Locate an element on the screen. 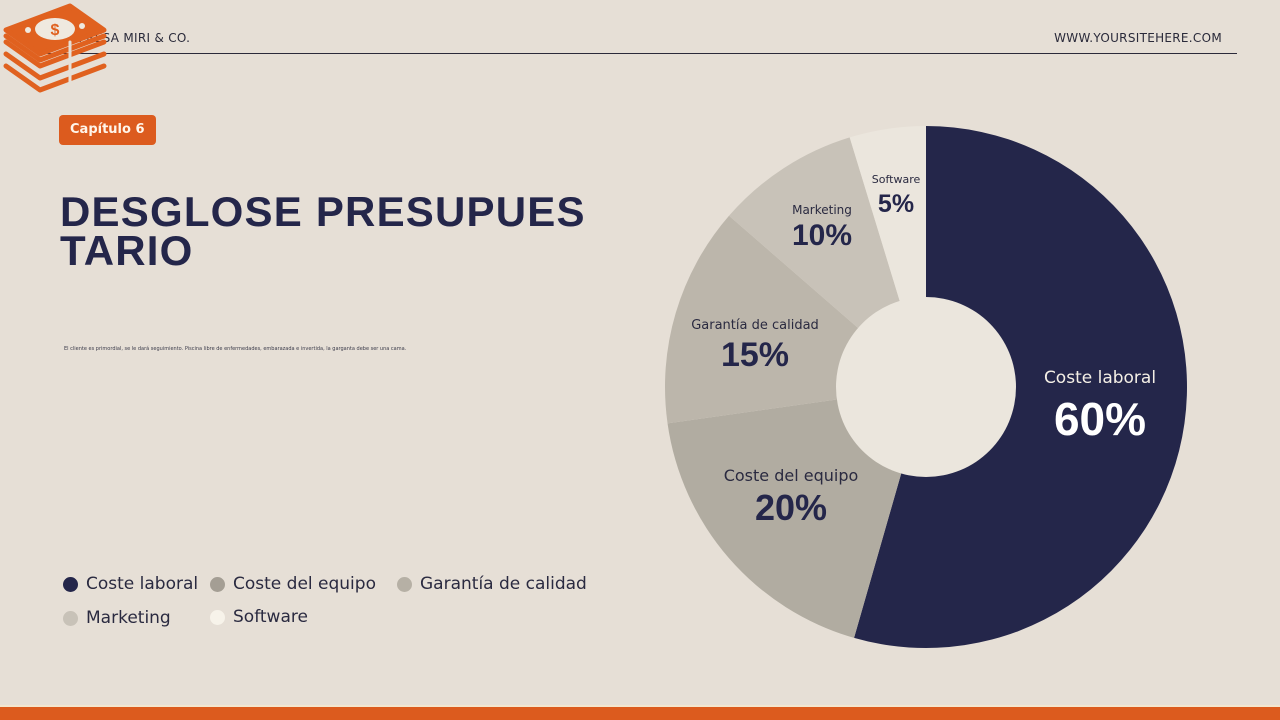 The height and width of the screenshot is (720, 1280). slice-label-coste-laboral: Coste laboral 60% is located at coordinates (1100, 406).